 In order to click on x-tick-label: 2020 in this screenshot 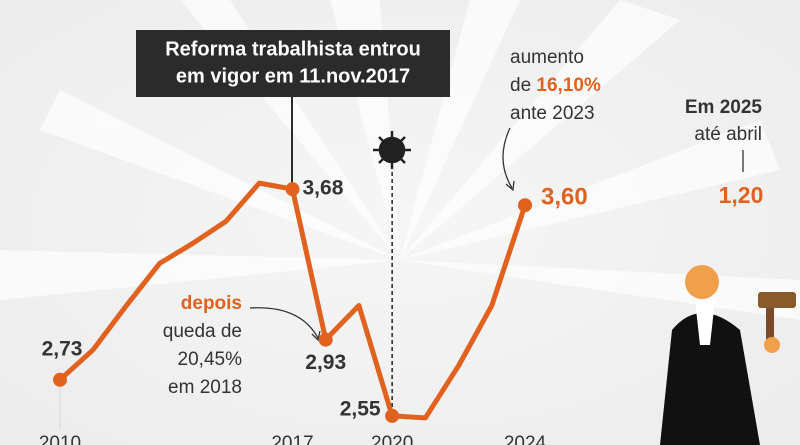, I will do `click(392, 439)`.